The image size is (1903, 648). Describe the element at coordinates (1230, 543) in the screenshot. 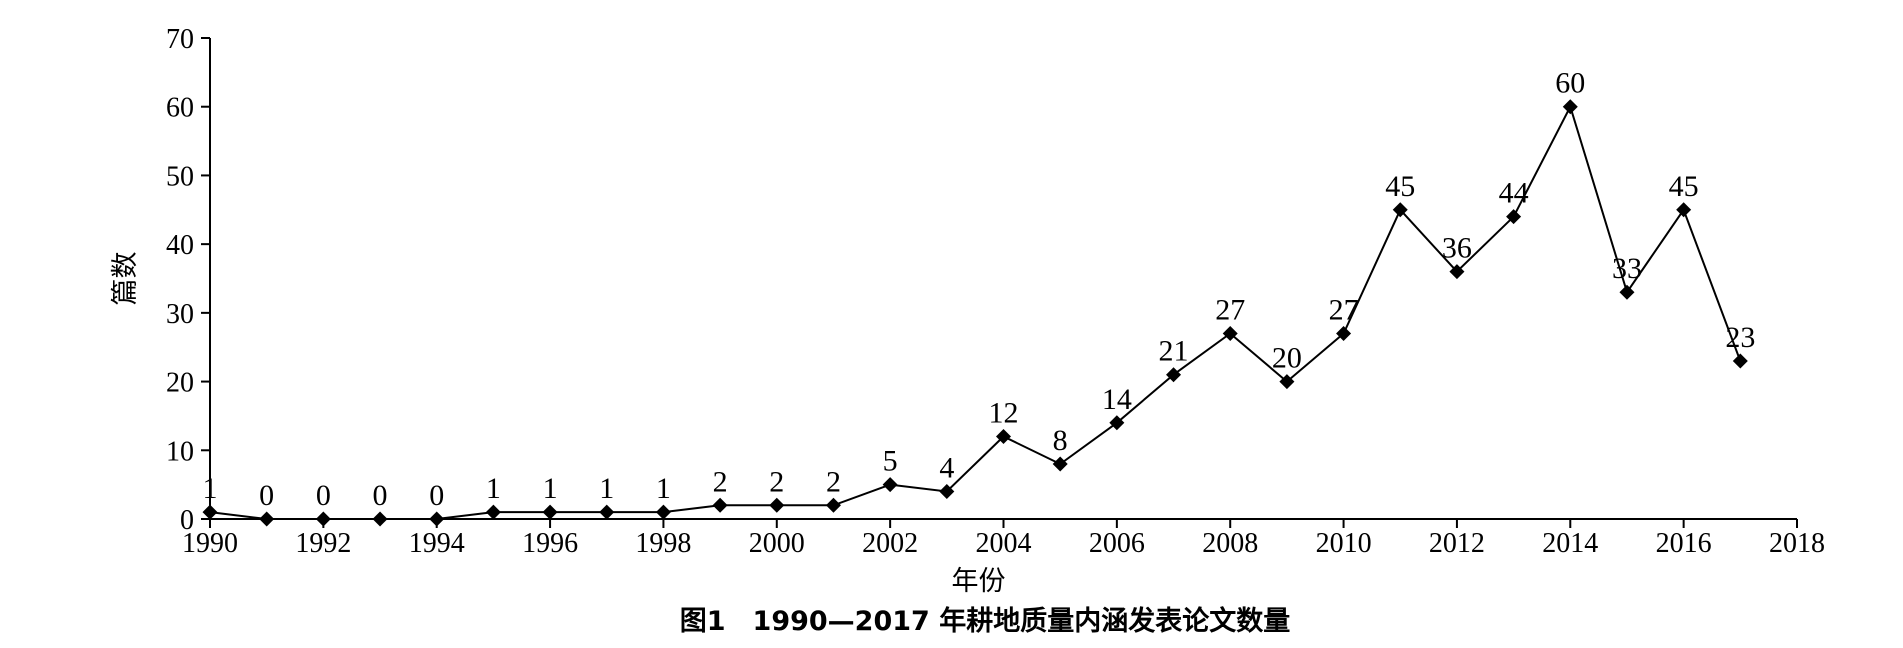

I see `x-tick-label: 2008` at that location.